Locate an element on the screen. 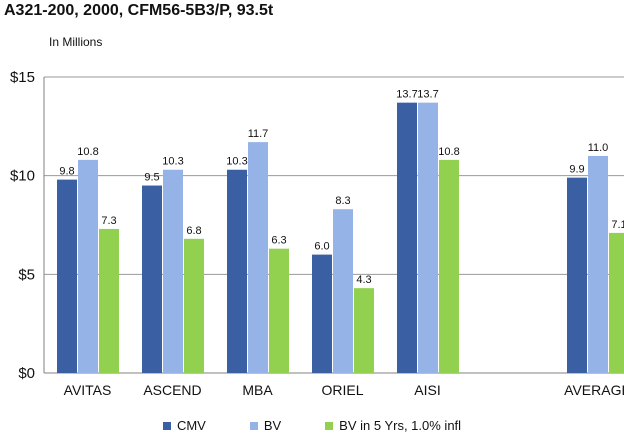 The width and height of the screenshot is (624, 443). y-tick-label: $5 is located at coordinates (26, 274).